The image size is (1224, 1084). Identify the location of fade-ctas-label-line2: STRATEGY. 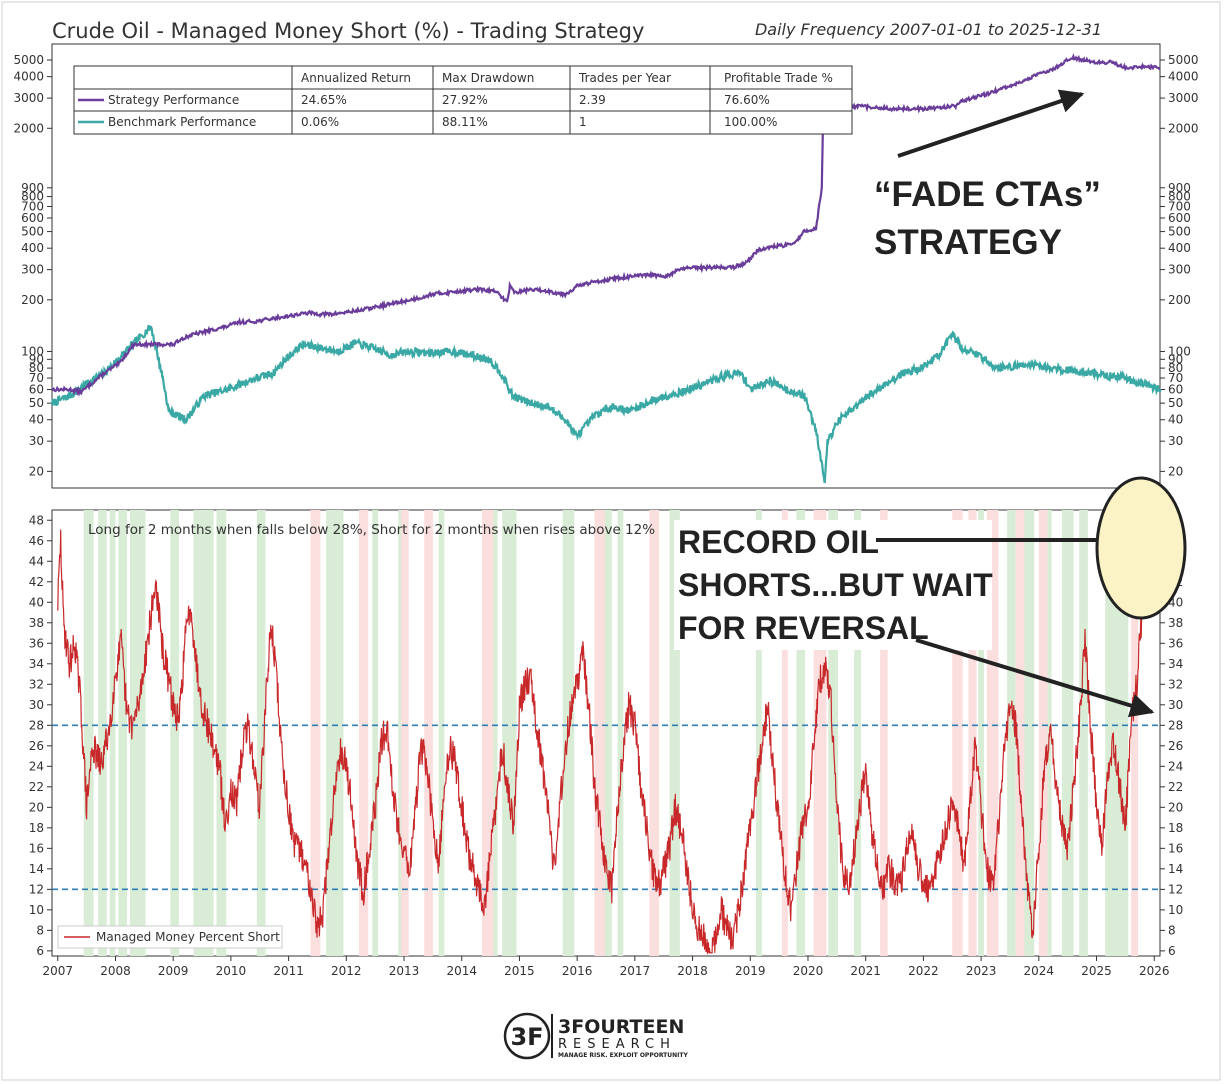
(968, 242).